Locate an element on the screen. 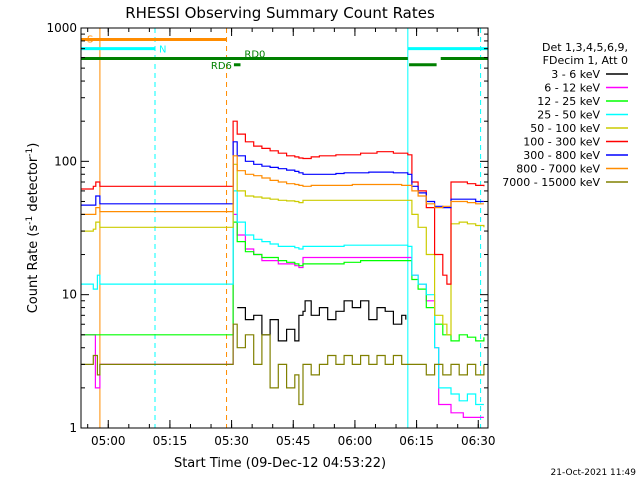  generation-timestamp: 21-Oct-2021 11:49 is located at coordinates (594, 473).